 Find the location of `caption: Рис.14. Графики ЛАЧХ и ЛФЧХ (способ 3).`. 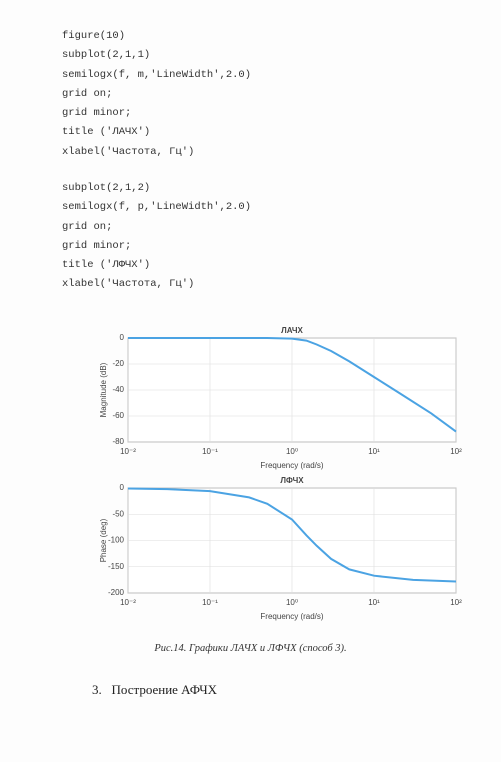

caption: Рис.14. Графики ЛАЧХ и ЛФЧХ (способ 3). is located at coordinates (250, 648).